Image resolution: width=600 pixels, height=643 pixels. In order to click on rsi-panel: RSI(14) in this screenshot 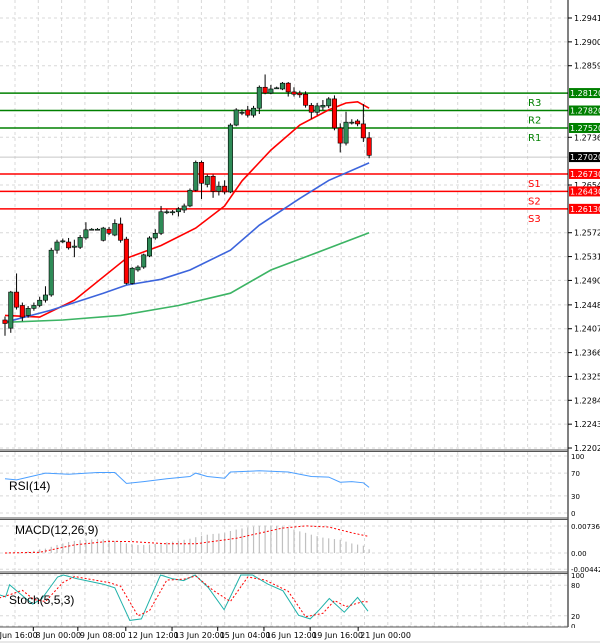, I will do `click(187, 481)`.